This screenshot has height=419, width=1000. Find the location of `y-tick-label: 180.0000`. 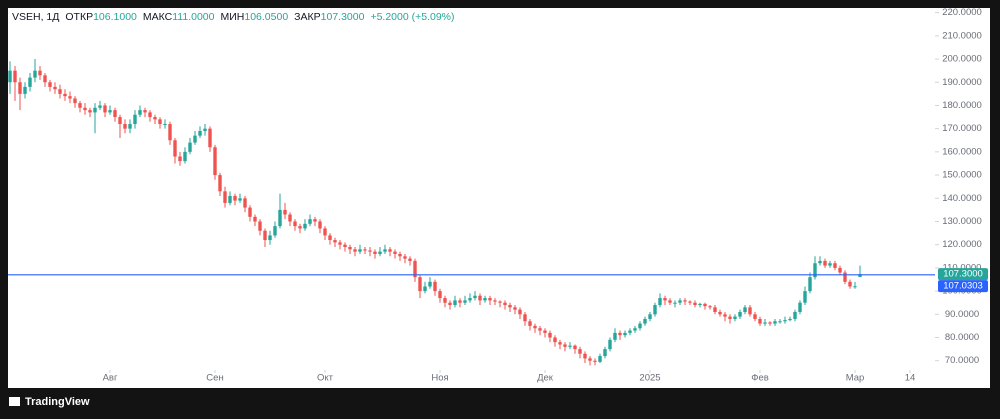

y-tick-label: 180.0000 is located at coordinates (962, 105).